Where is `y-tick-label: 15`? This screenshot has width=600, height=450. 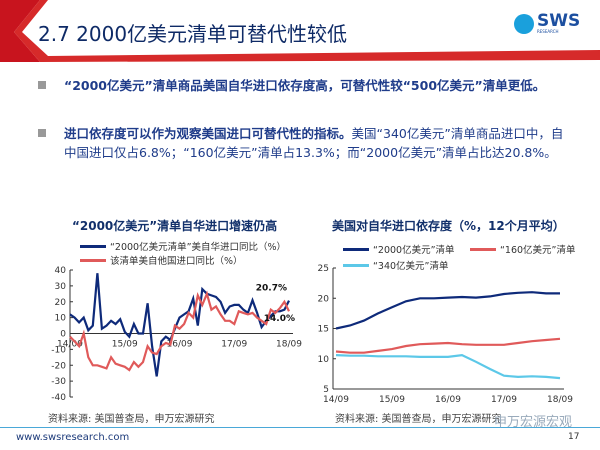 y-tick-label: 15 is located at coordinates (323, 330).